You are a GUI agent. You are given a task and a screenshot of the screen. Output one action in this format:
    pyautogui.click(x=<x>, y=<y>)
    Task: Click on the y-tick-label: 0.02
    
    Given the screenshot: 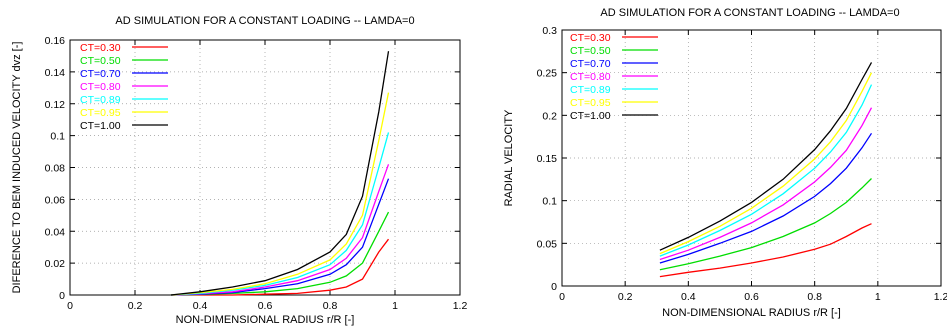 What is the action you would take?
    pyautogui.click(x=55, y=264)
    